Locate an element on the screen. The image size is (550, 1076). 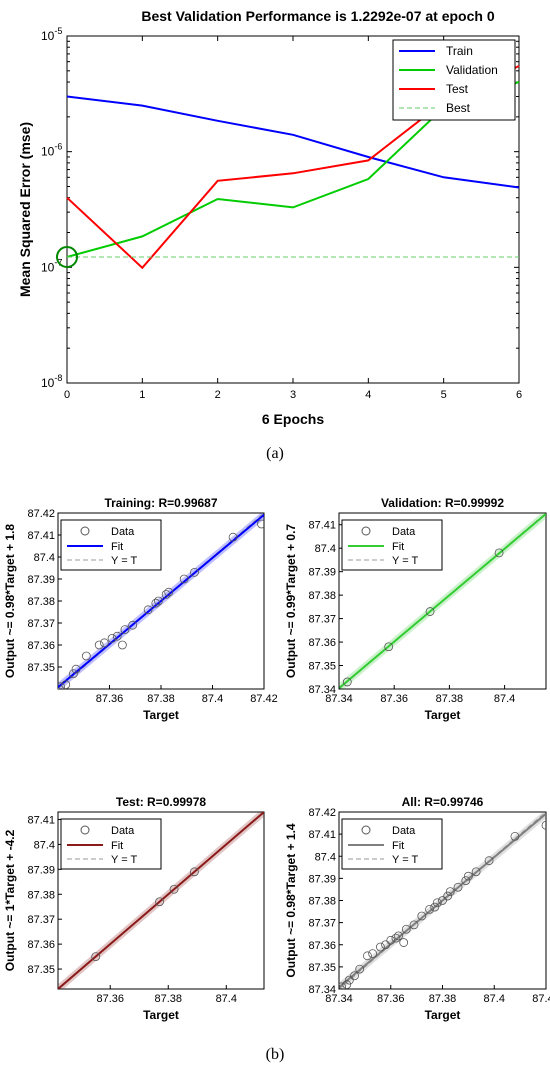
caption-a: (a) is located at coordinates (275, 453).